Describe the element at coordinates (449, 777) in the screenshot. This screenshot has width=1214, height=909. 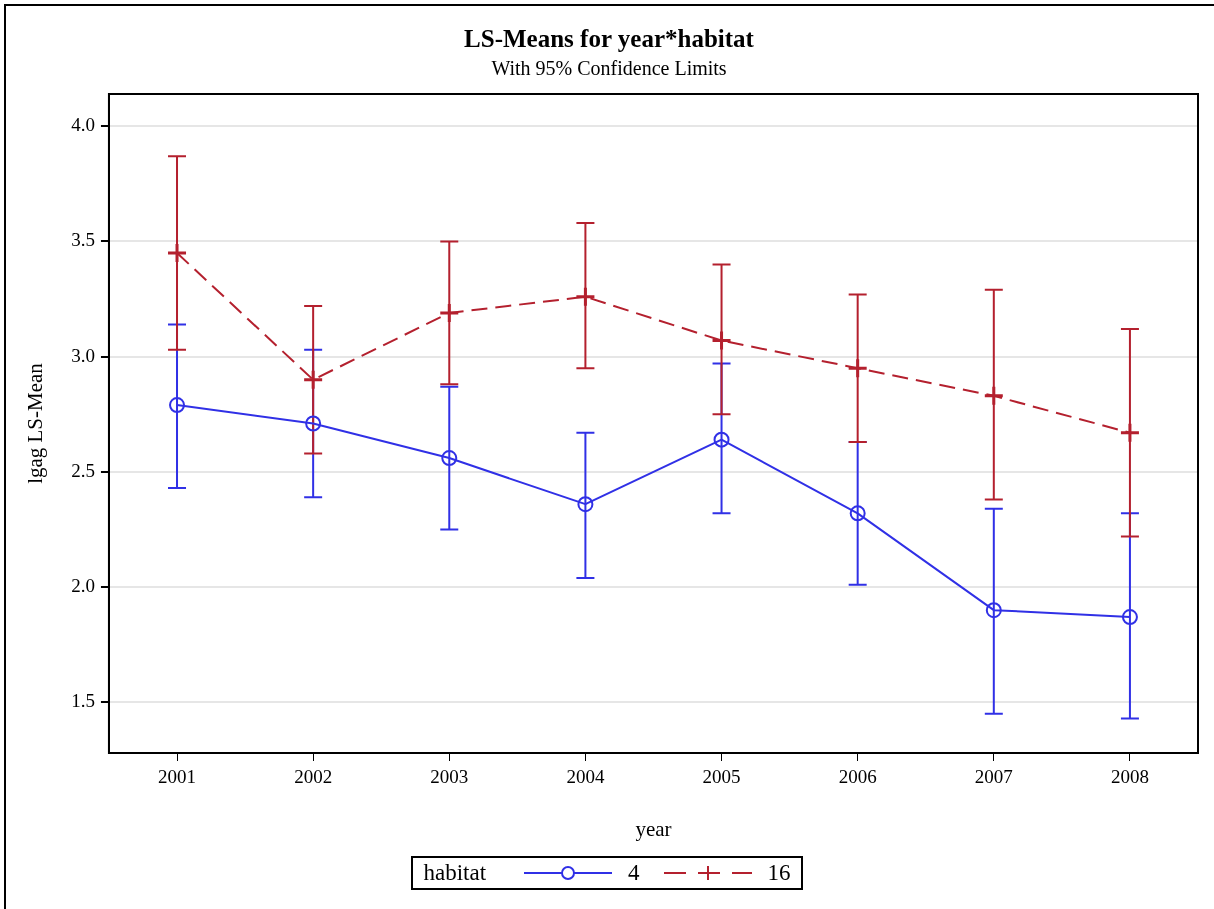
I see `x-tick-label: 2003` at that location.